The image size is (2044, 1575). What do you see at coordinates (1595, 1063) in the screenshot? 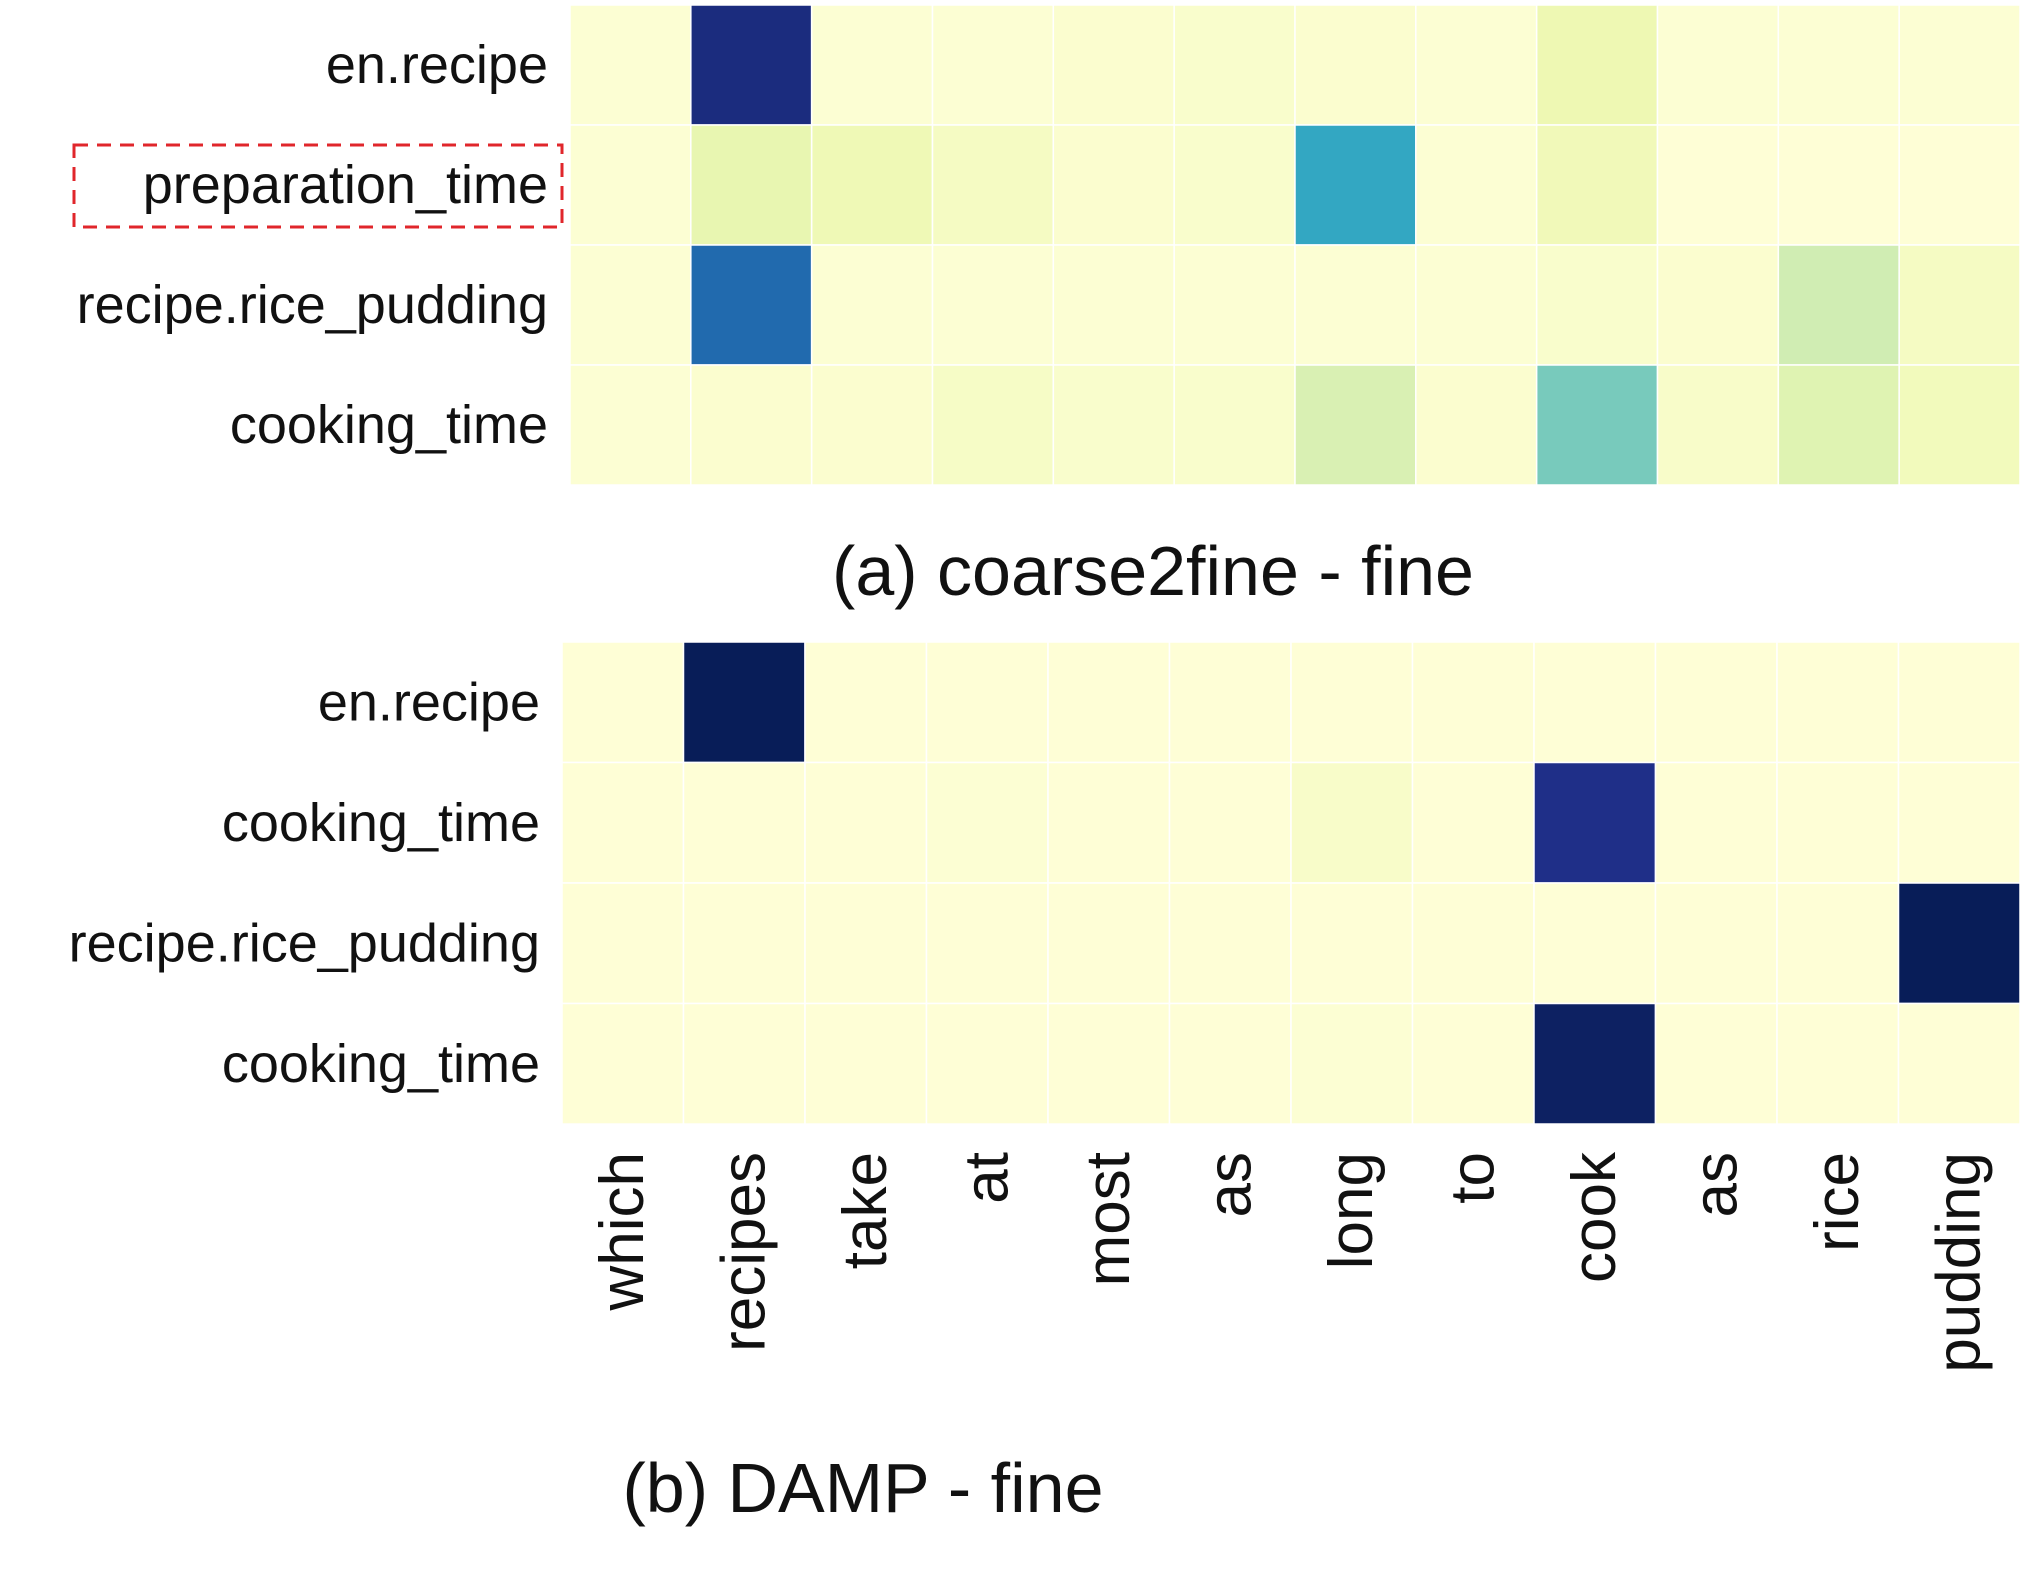
I see `heatmap-b-cell-r3-c8` at bounding box center [1595, 1063].